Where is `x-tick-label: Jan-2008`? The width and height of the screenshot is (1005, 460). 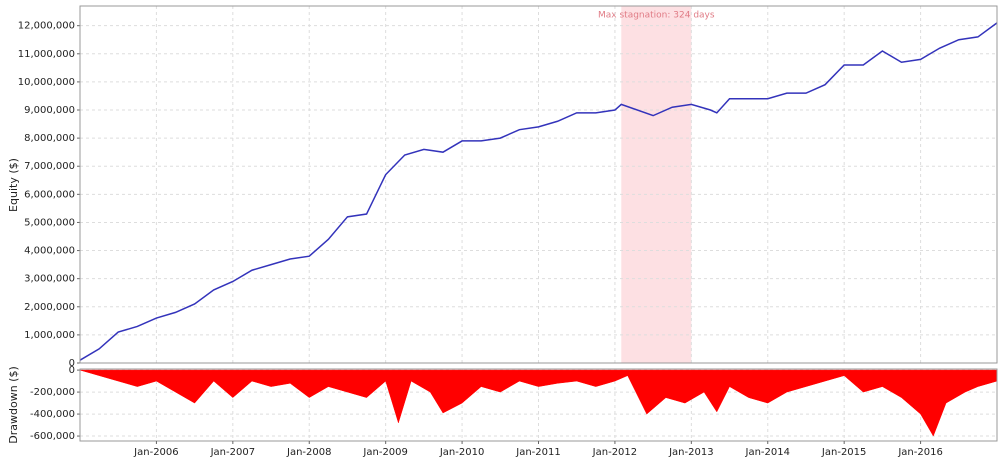
x-tick-label: Jan-2008 is located at coordinates (308, 452).